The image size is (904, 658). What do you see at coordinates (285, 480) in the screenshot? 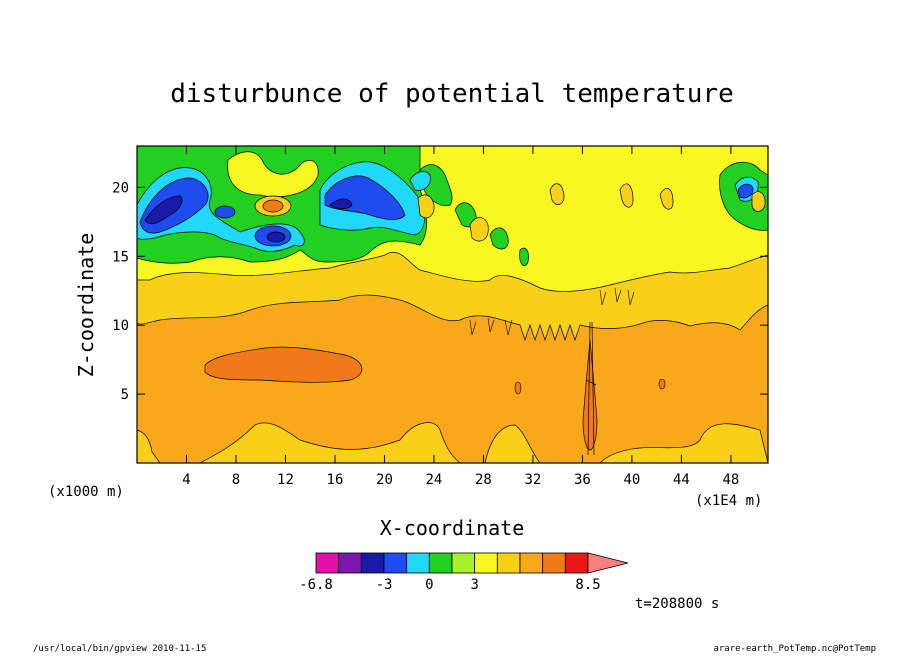
I see `x-tick-label: 12` at bounding box center [285, 480].